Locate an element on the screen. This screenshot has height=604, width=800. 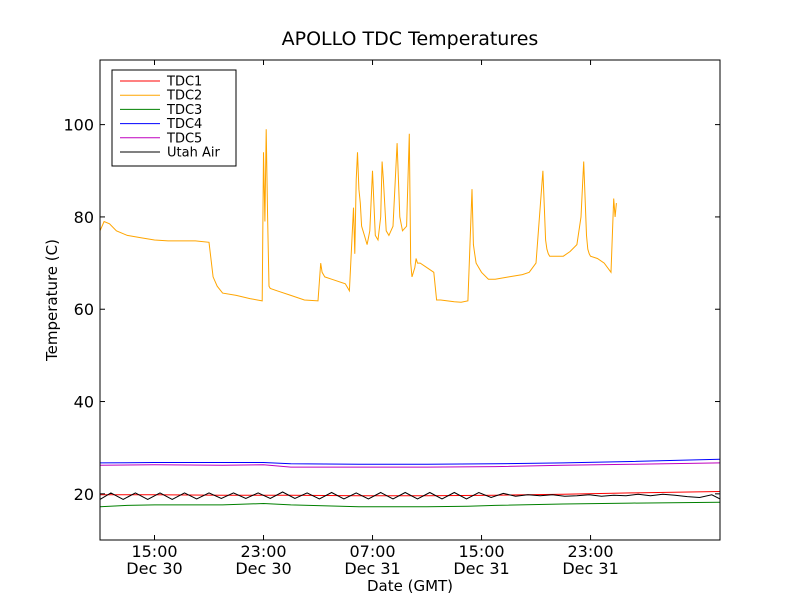
legend-box is located at coordinates (174, 118).